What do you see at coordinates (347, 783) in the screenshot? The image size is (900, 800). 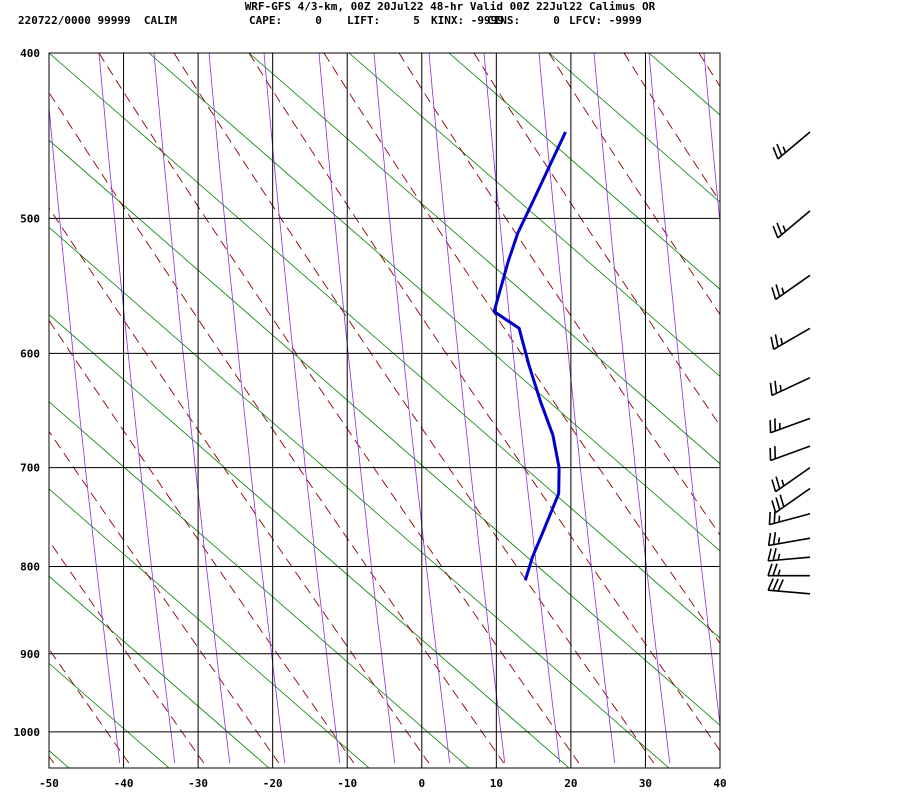 I see `x-tick-label: -10` at bounding box center [347, 783].